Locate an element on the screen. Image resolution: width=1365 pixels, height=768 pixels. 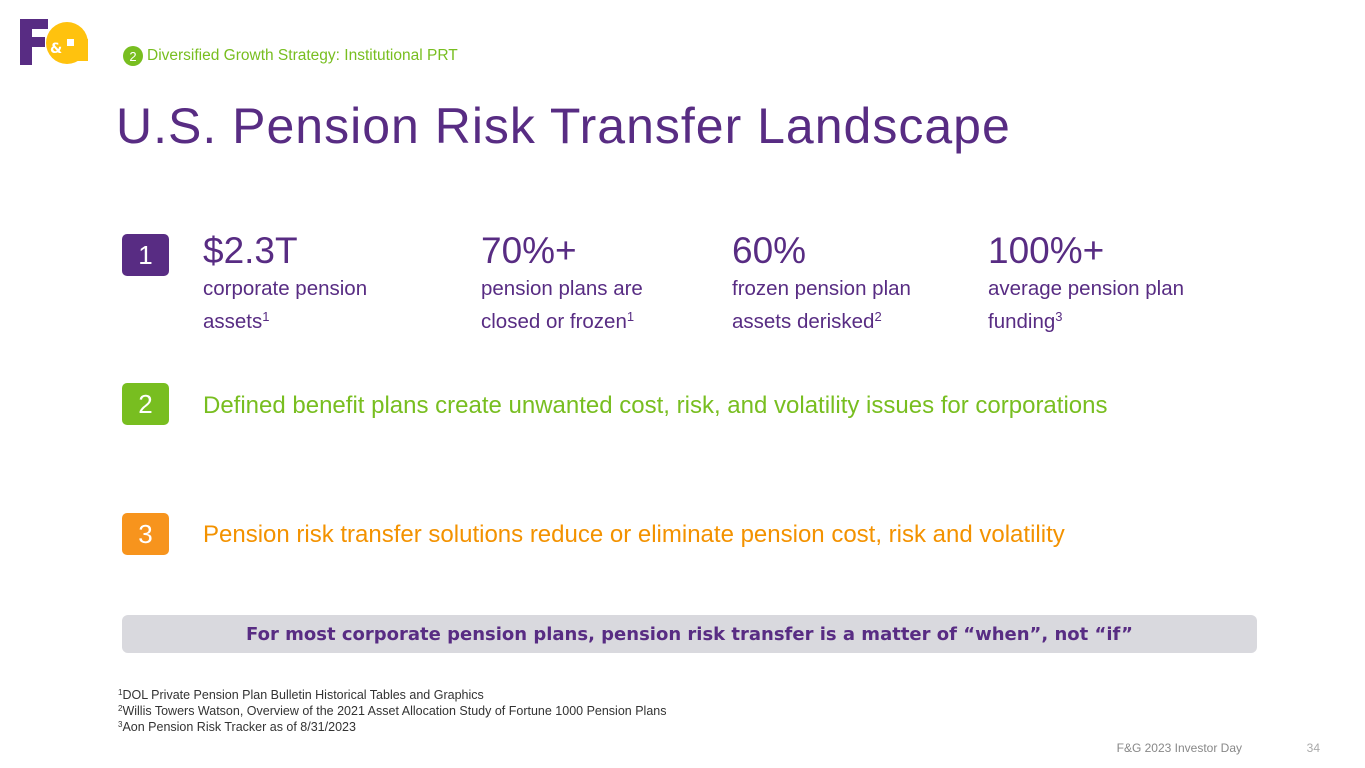
stat-text: frozen pension plan is located at coordinates (821, 288).